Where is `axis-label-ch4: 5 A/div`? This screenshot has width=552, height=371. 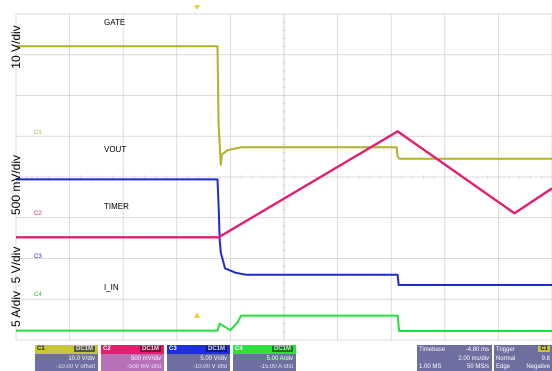 axis-label-ch4: 5 A/div is located at coordinates (16, 309).